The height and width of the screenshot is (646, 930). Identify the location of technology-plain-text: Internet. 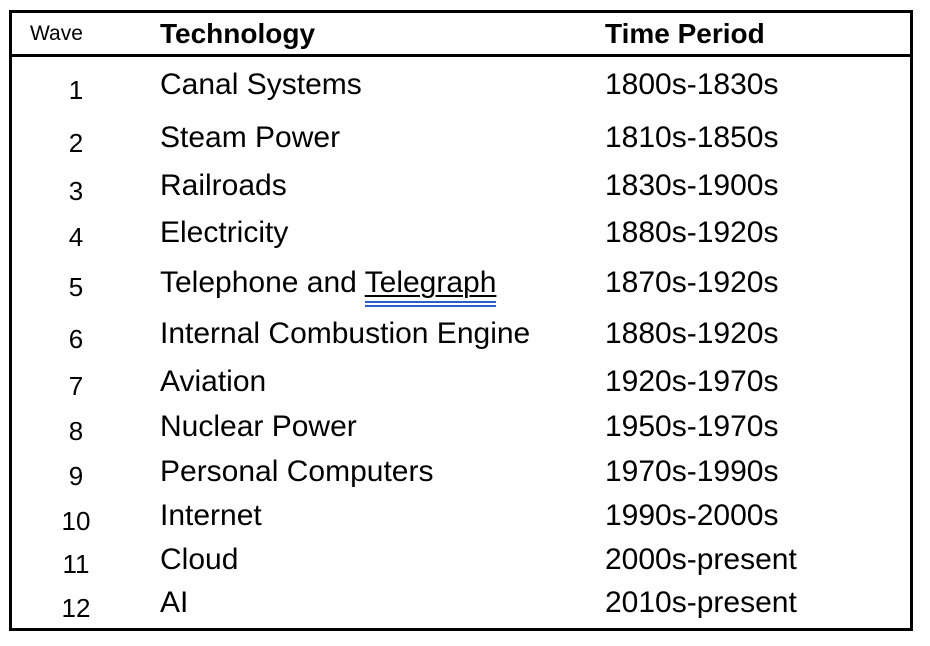
(211, 515).